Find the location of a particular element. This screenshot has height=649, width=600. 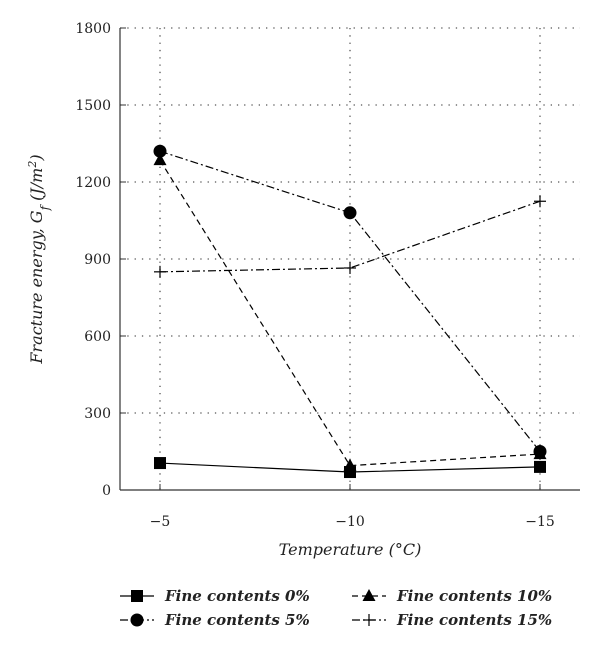

legend-label: Fine contents 0% is located at coordinates (237, 596).